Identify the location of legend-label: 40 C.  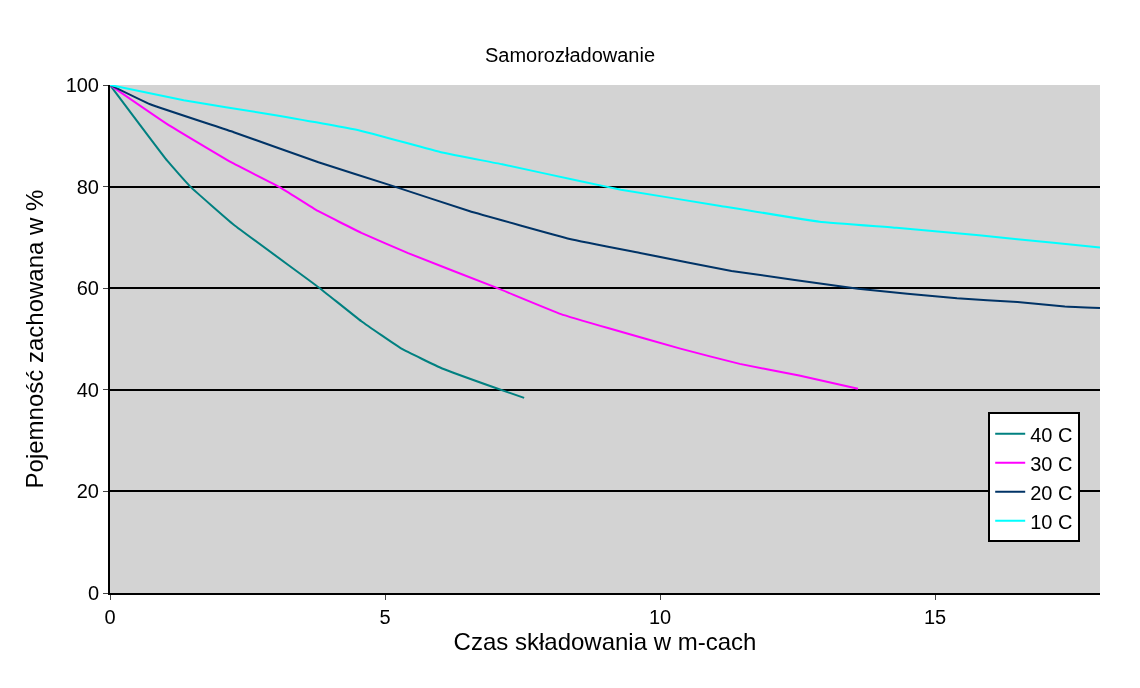
(1051, 434).